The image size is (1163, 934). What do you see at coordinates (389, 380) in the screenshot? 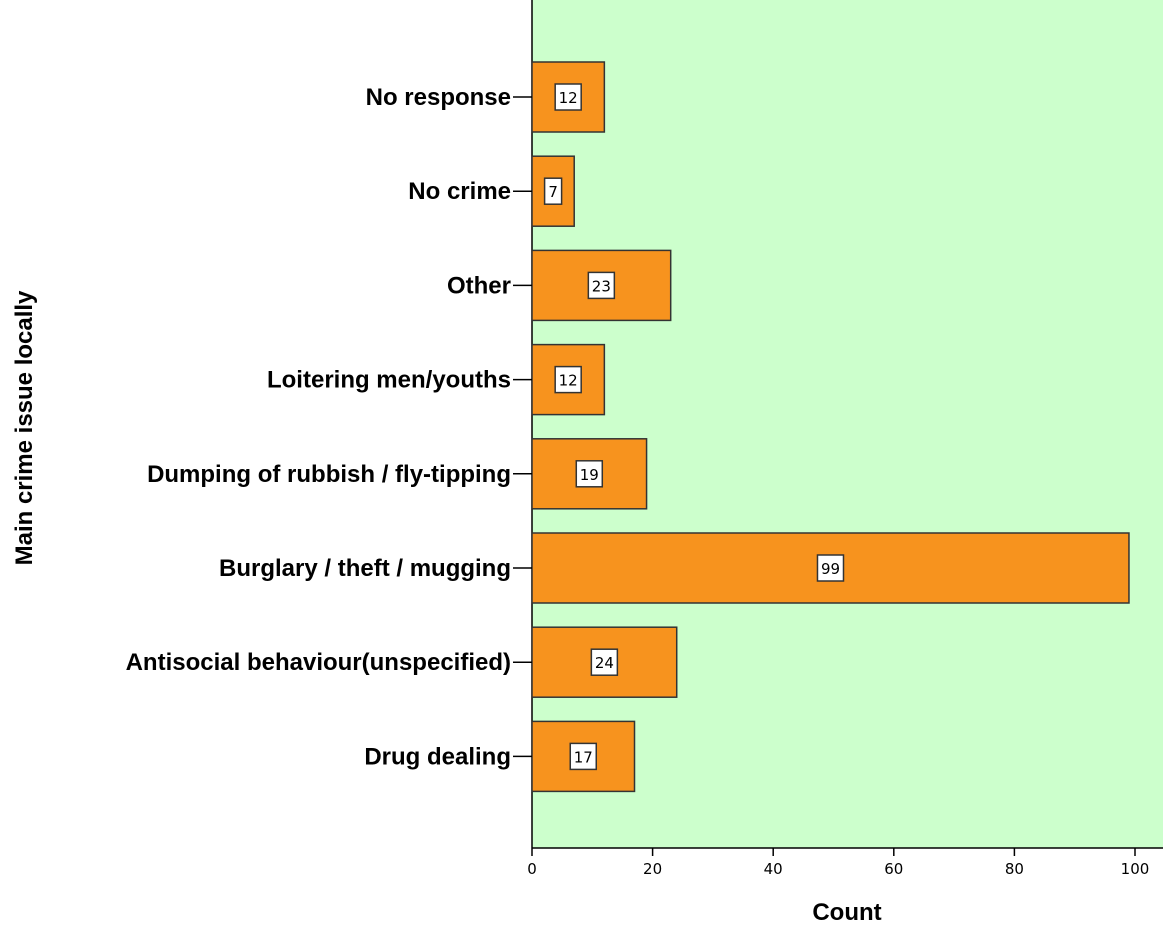
I see `category-label: Loitering men/youths` at bounding box center [389, 380].